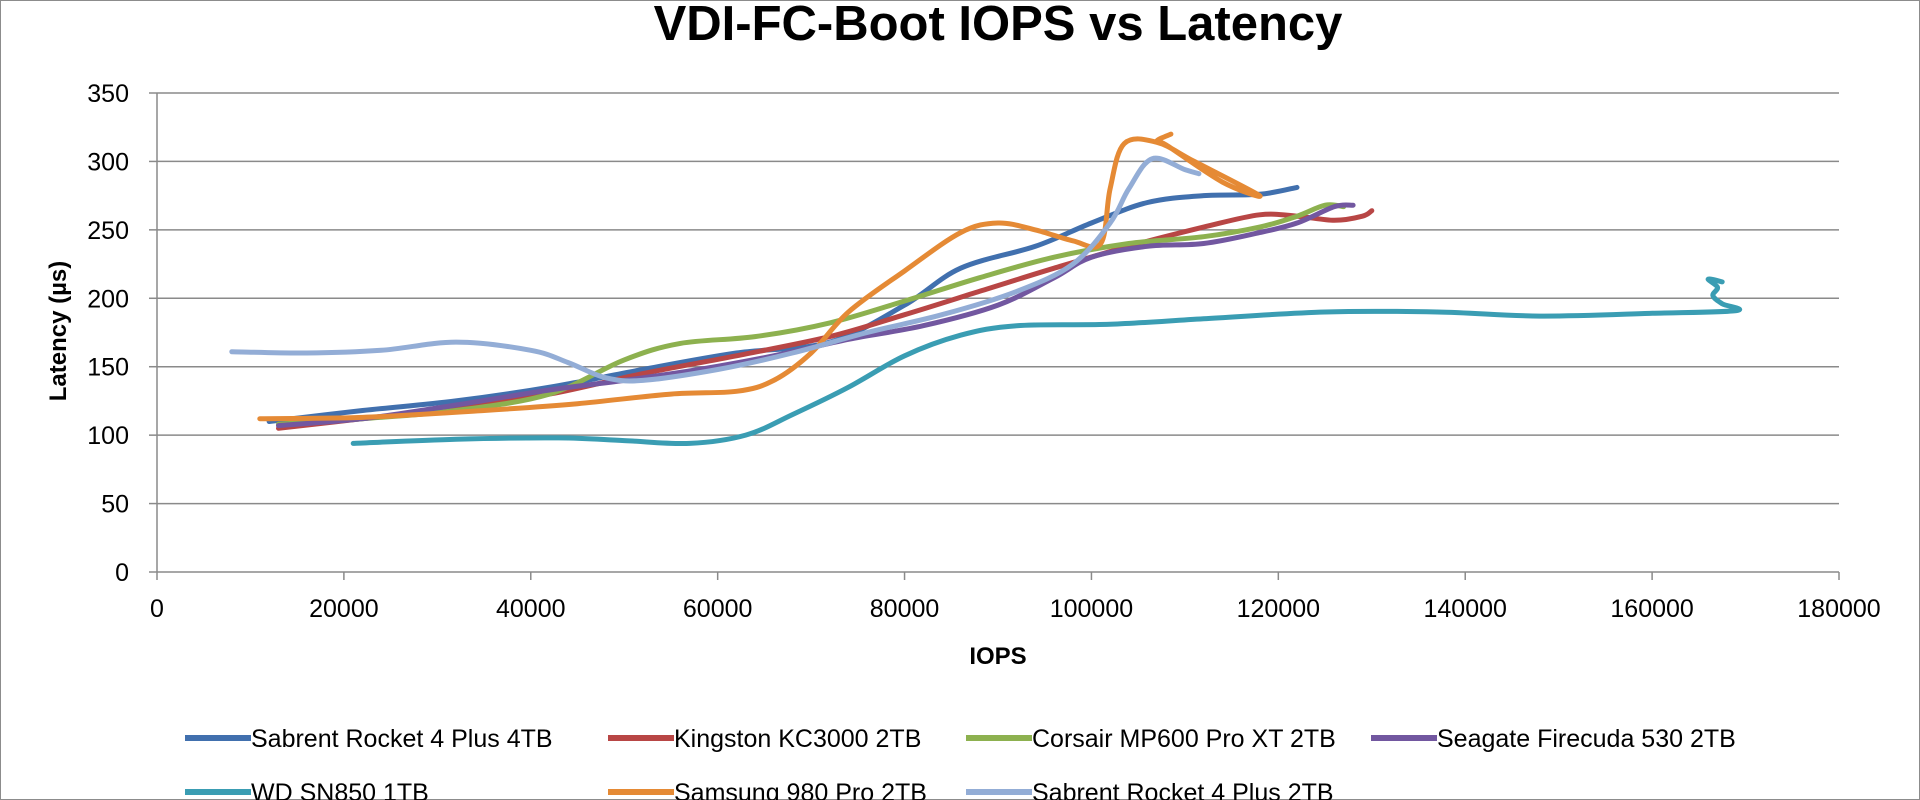 The width and height of the screenshot is (1920, 800). What do you see at coordinates (1183, 789) in the screenshot?
I see `legend-label-sabrent-rocket-4-plus-2tb: Sabrent Rocket 4 Plus 2TB` at bounding box center [1183, 789].